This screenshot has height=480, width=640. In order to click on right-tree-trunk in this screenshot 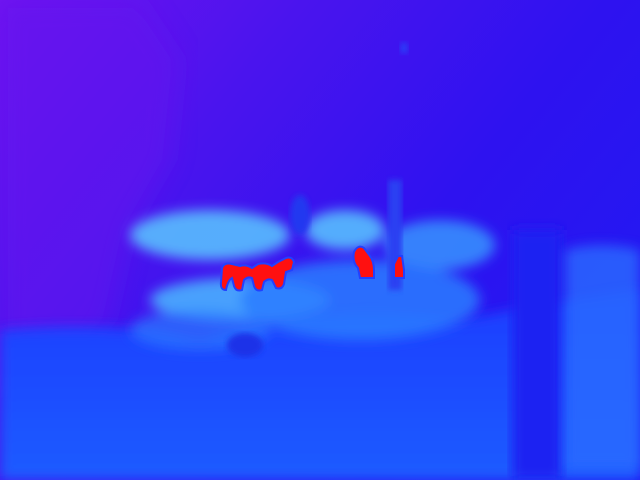, I will do `click(537, 355)`.